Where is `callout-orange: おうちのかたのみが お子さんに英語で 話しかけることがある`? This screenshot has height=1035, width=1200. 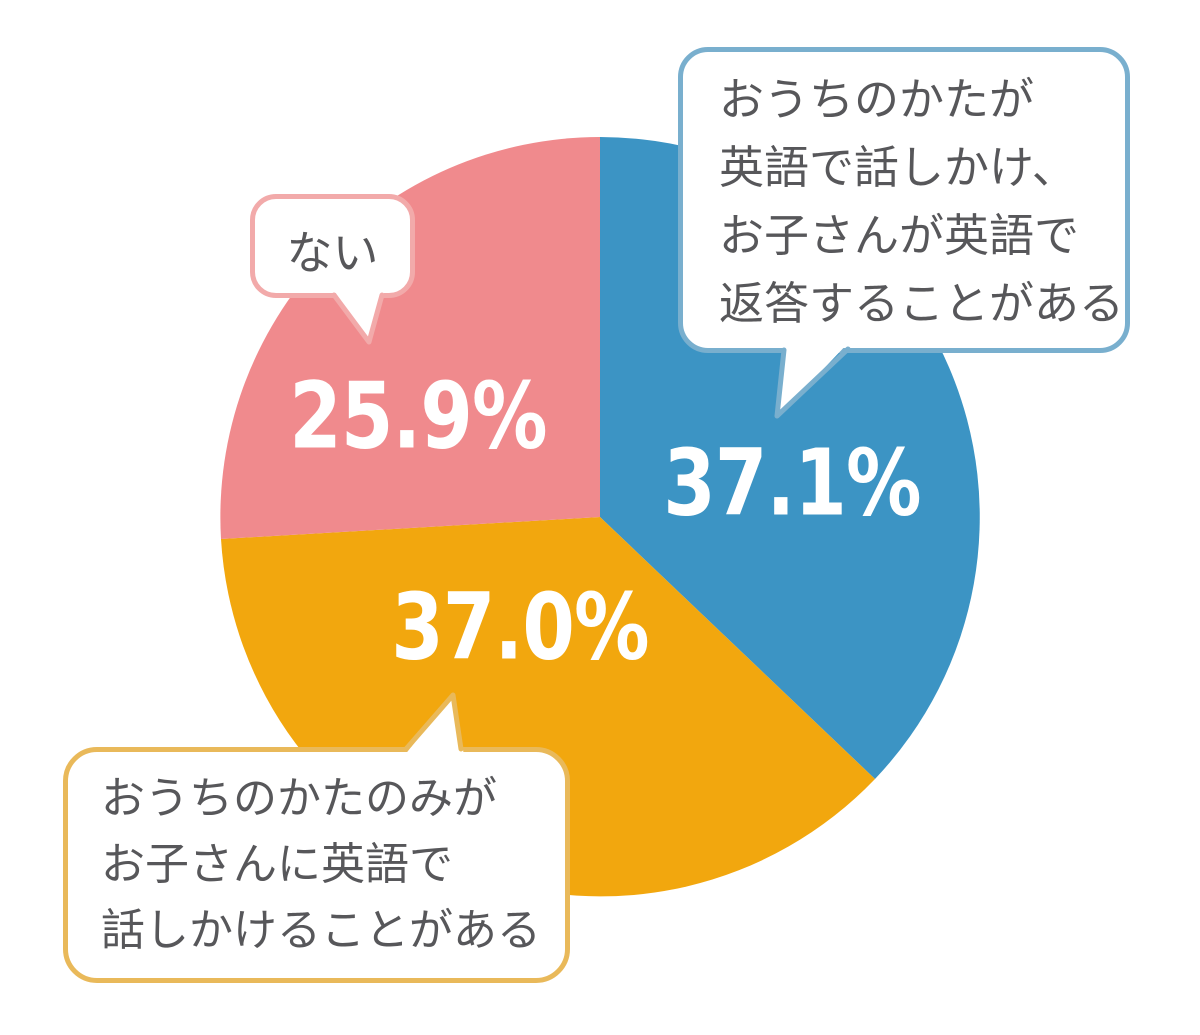 callout-orange: おうちのかたのみが お子さんに英語で 話しかけることがある is located at coordinates (316, 865).